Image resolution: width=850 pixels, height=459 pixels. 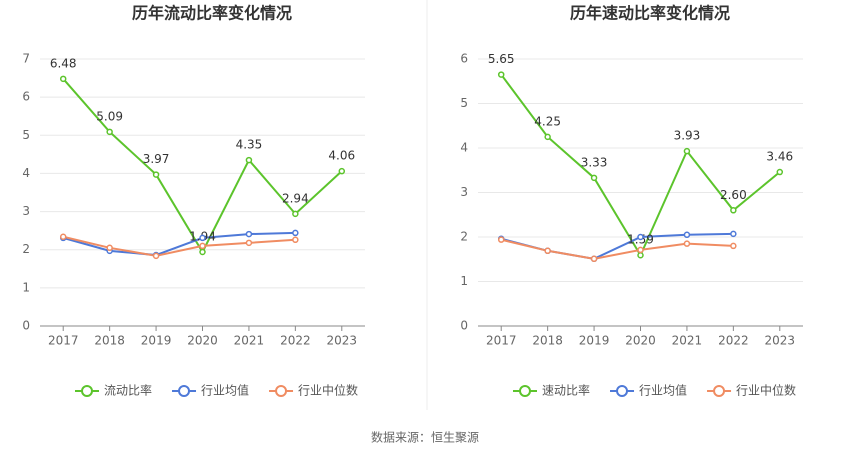 I want to click on value-label: 5.65, so click(x=501, y=59).